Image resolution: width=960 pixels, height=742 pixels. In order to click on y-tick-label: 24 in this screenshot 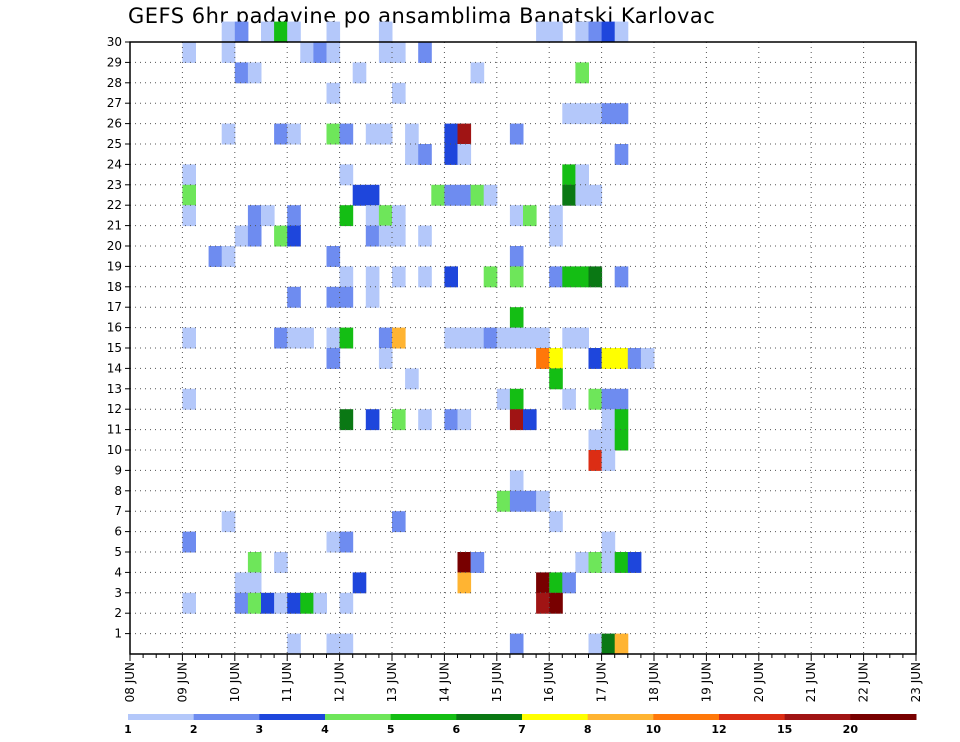, I will do `click(114, 164)`.